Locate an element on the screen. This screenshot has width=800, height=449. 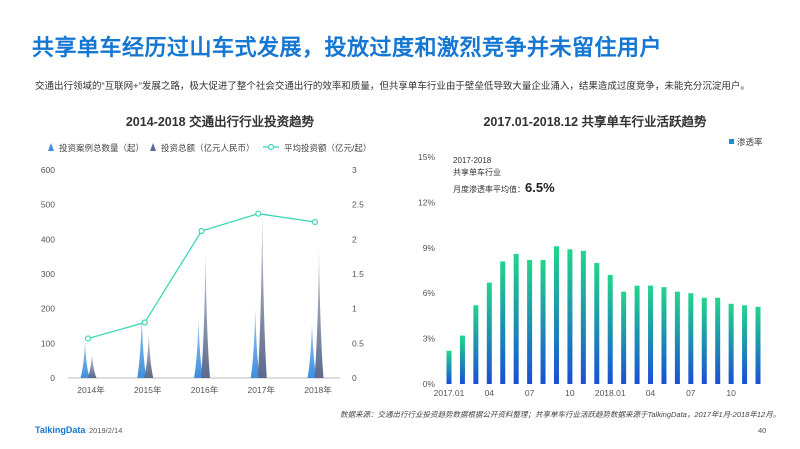
legend-investment-total-icon is located at coordinates (153, 147).